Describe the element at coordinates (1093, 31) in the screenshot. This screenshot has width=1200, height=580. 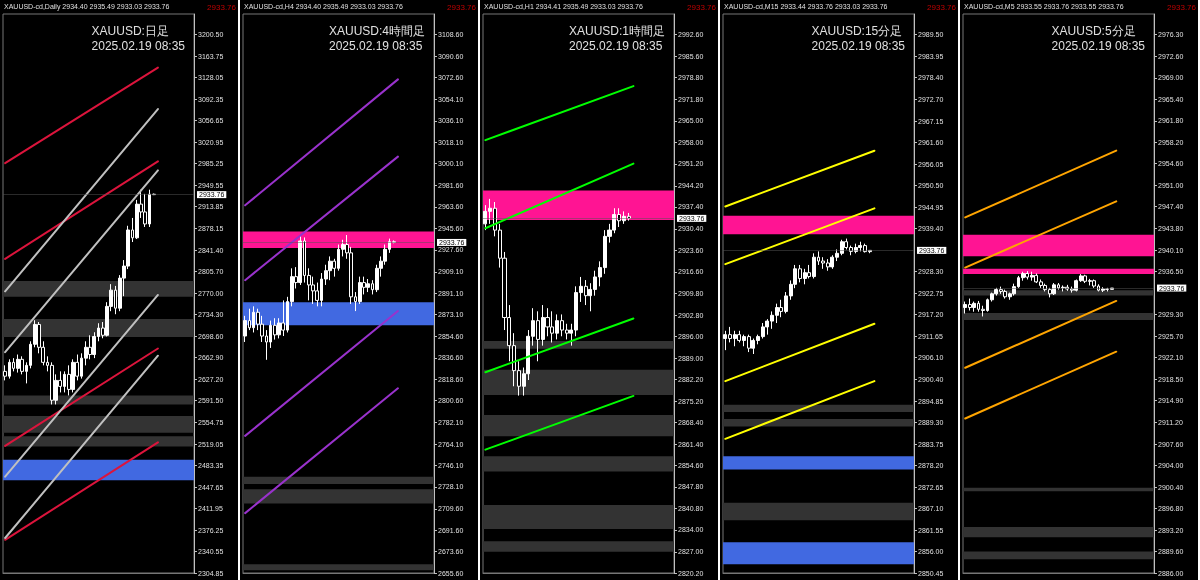
I see `text: XAUUSD:5分足` at that location.